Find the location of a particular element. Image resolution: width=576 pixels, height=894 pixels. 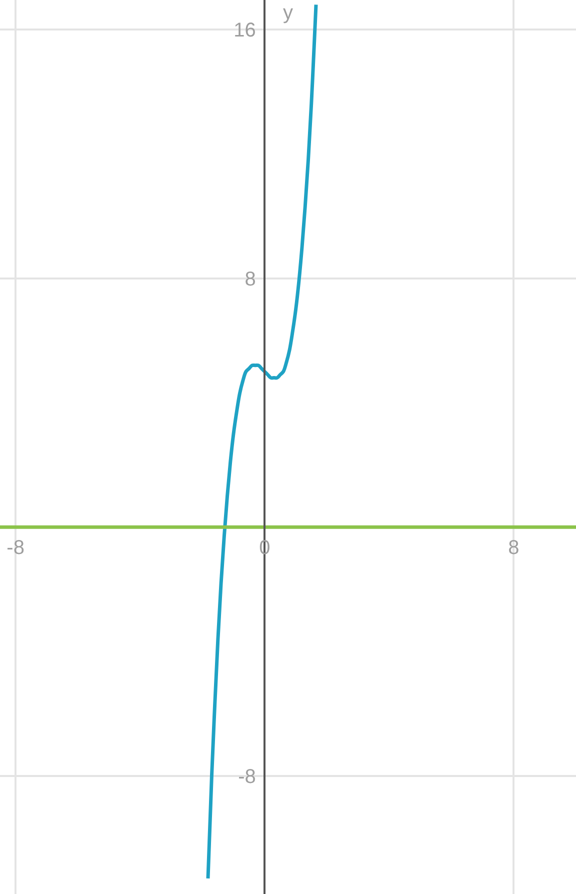

y-axis-title: y is located at coordinates (288, 13).